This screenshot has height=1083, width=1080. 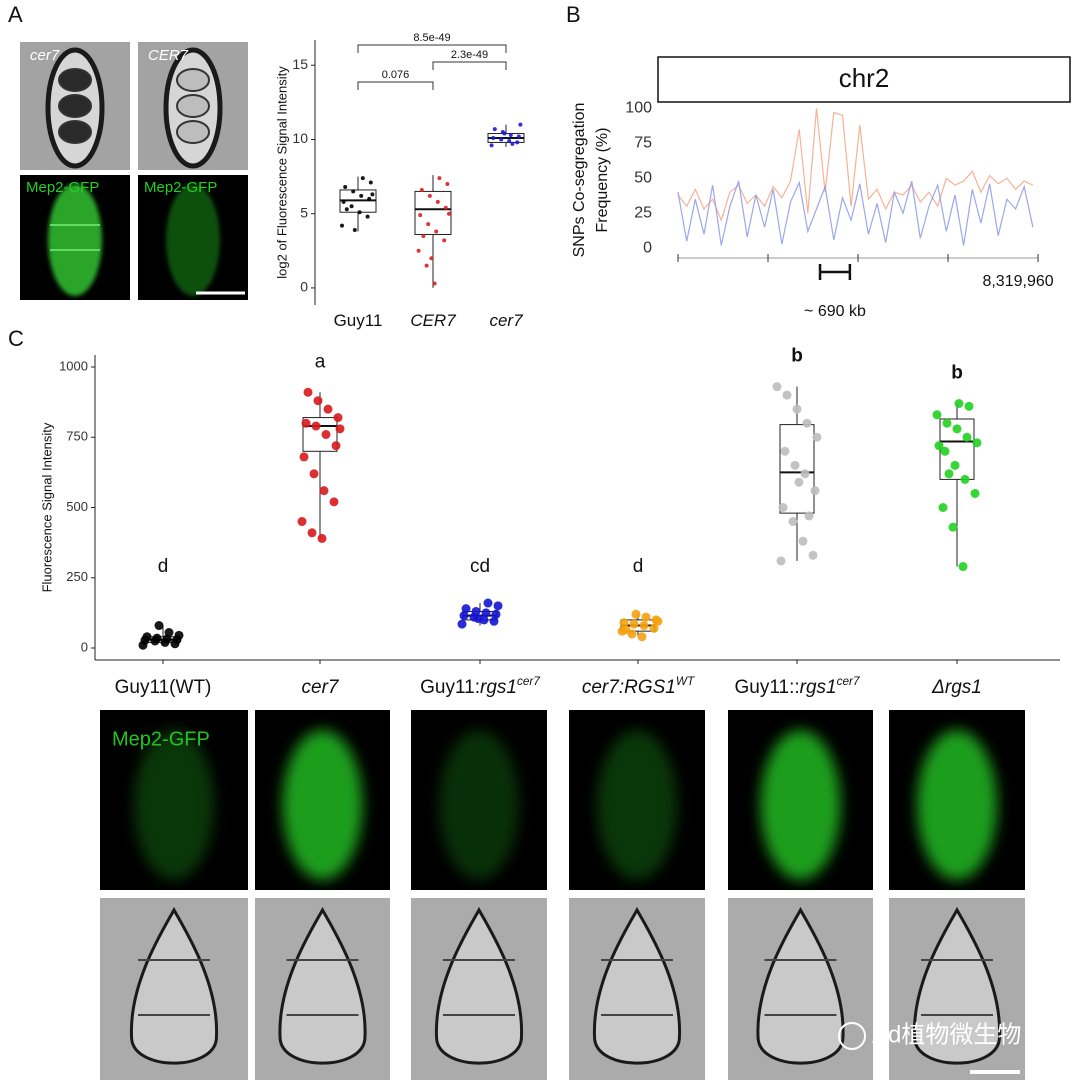 I want to click on label-part: Guy11(WT), so click(x=163, y=687).